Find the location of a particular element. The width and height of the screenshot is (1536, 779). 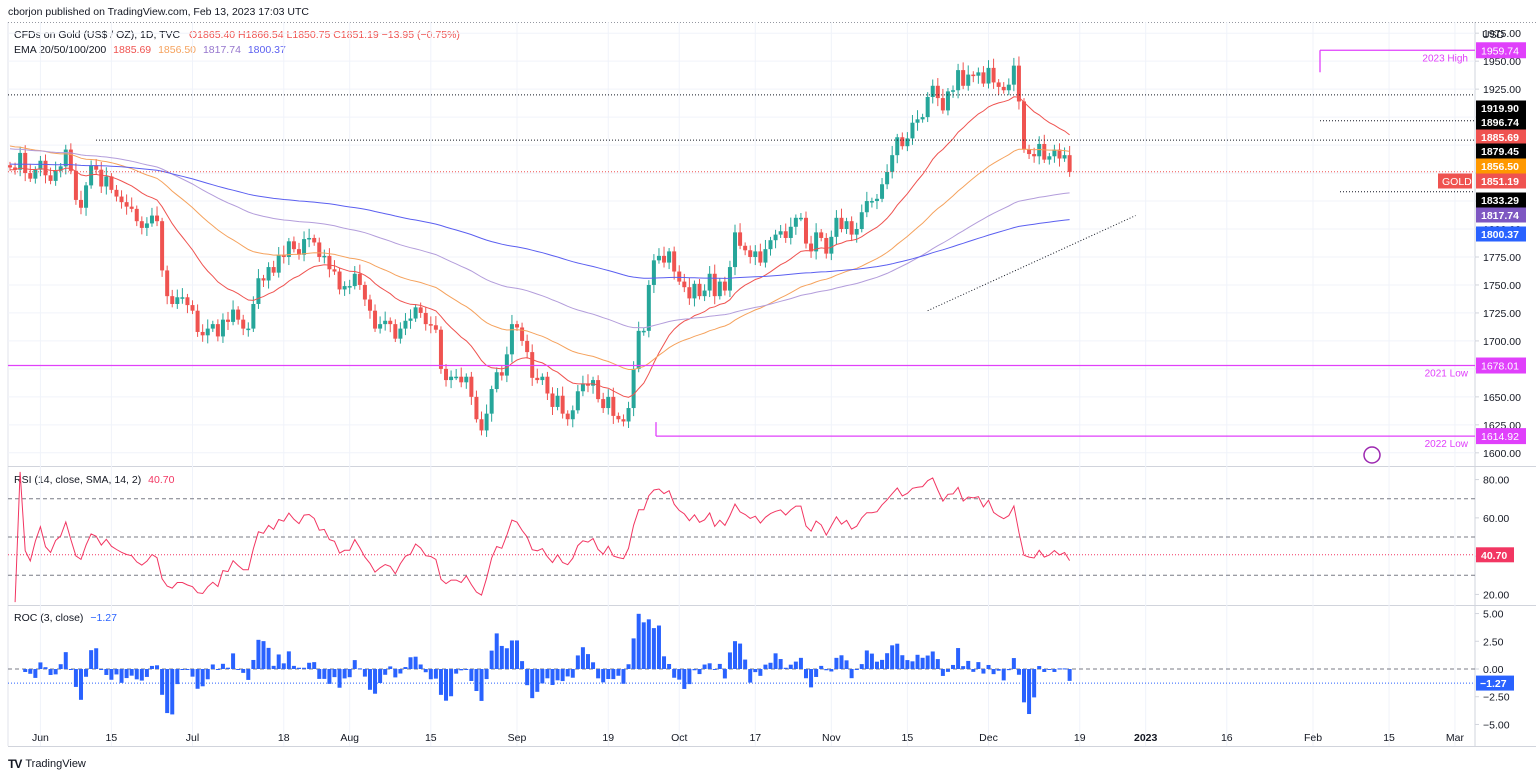

price-tick-label: 1775.00 is located at coordinates (1502, 258).